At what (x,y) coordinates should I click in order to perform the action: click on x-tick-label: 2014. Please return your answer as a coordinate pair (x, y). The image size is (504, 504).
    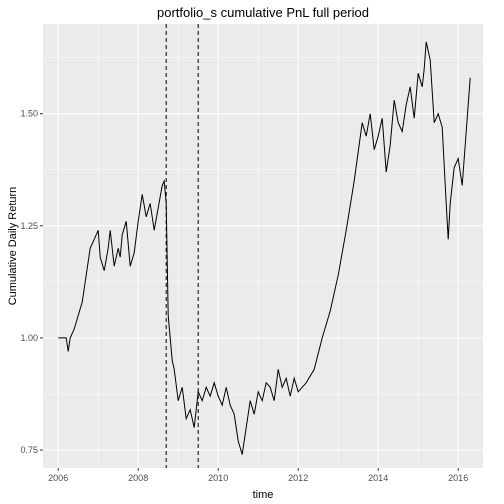
    Looking at the image, I should click on (378, 478).